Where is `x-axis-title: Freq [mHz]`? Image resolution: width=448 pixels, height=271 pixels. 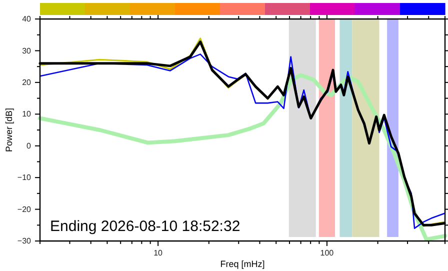
x-axis-title: Freq [mHz] is located at coordinates (242, 264).